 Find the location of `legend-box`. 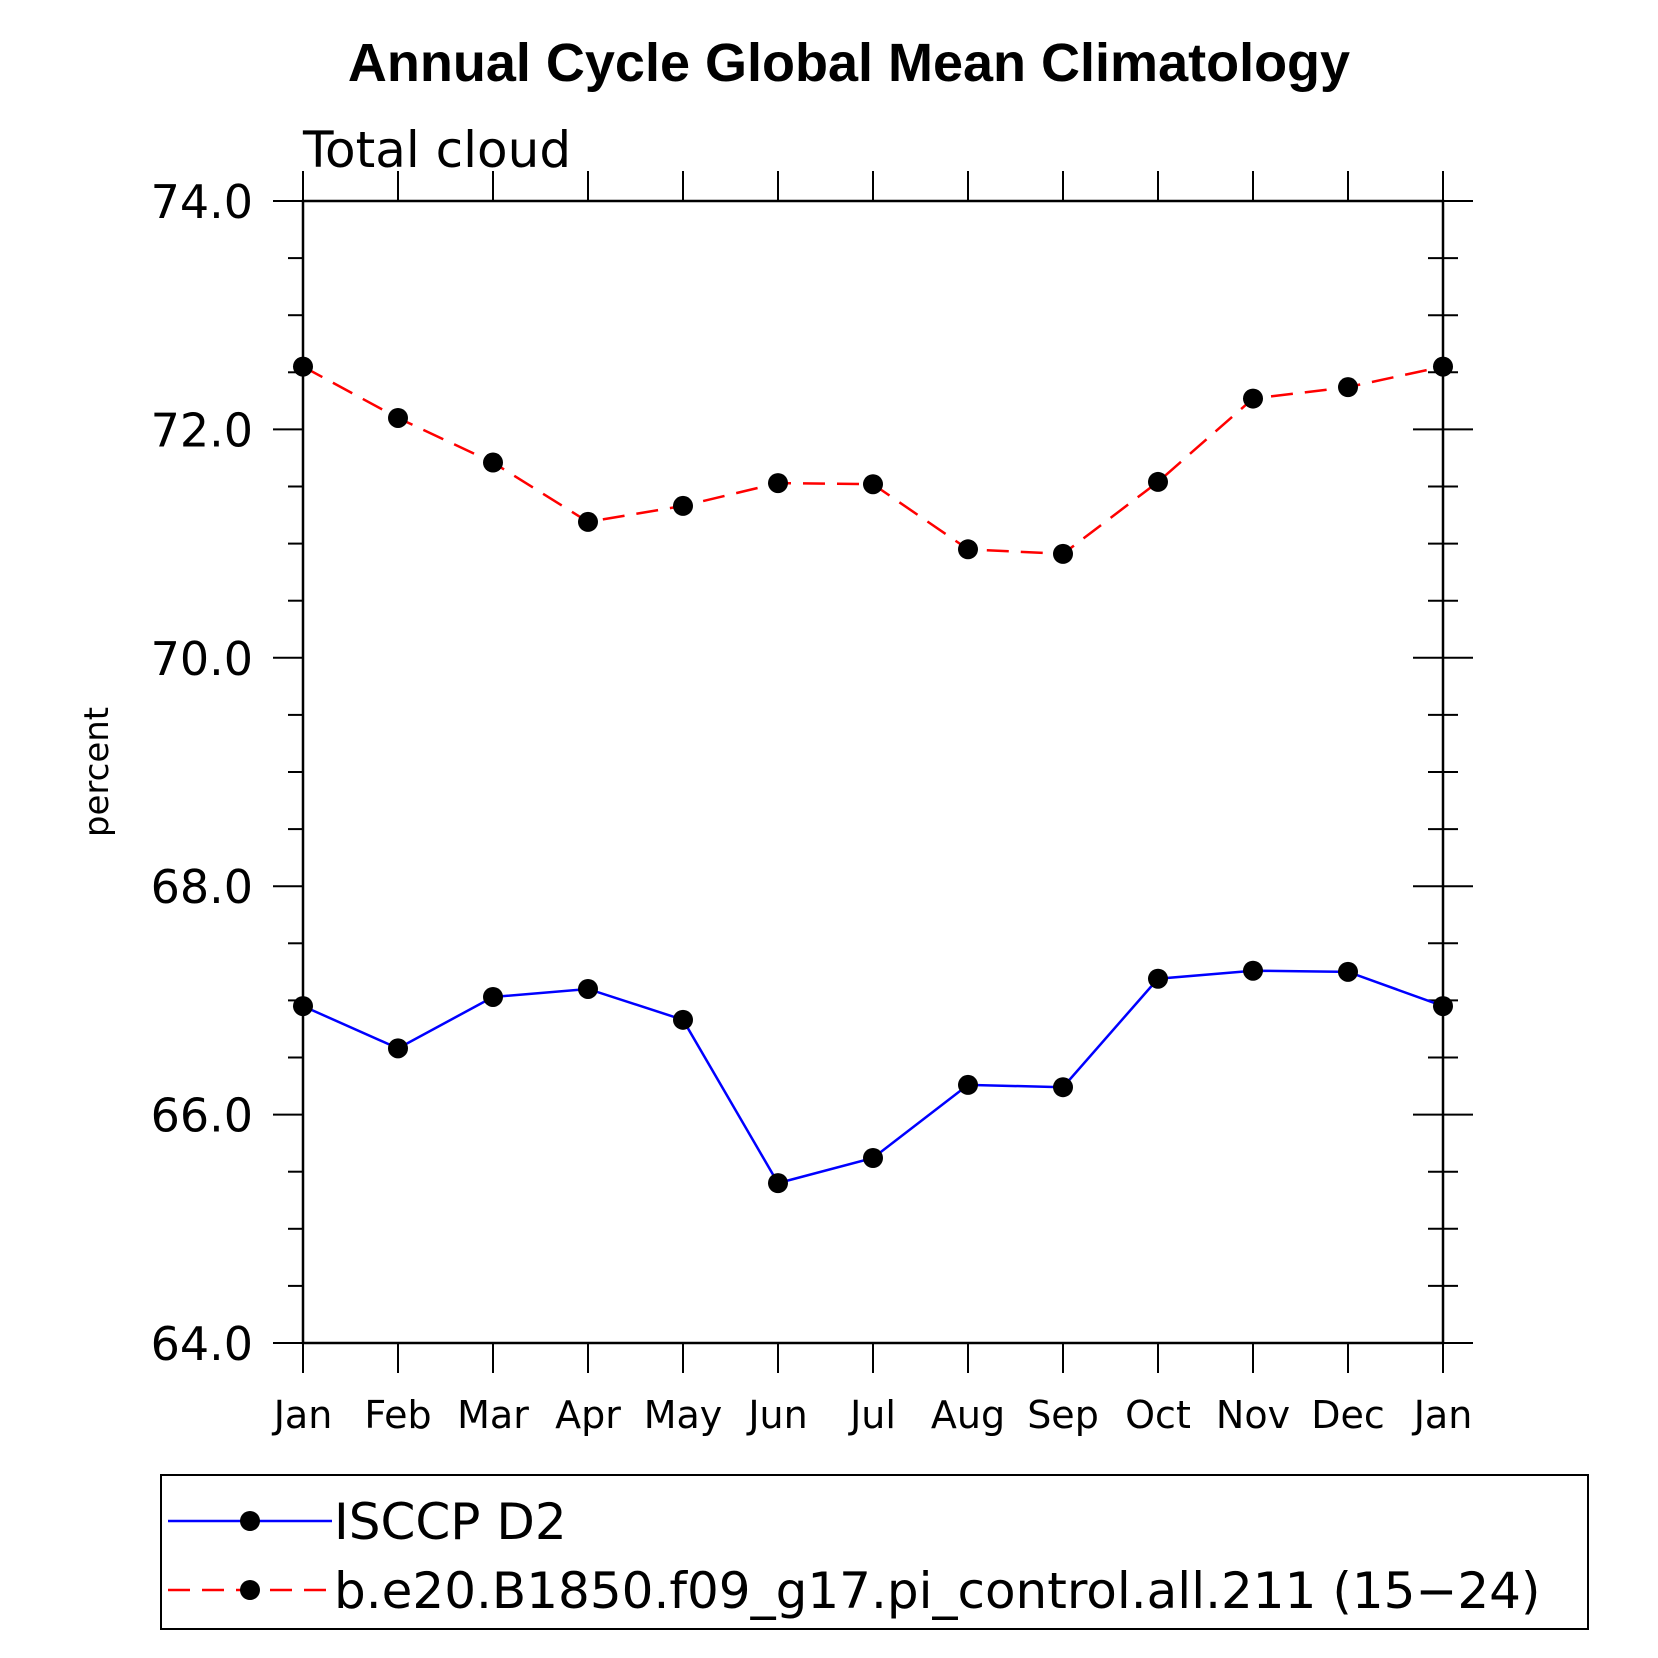

legend-box is located at coordinates (874, 1552).